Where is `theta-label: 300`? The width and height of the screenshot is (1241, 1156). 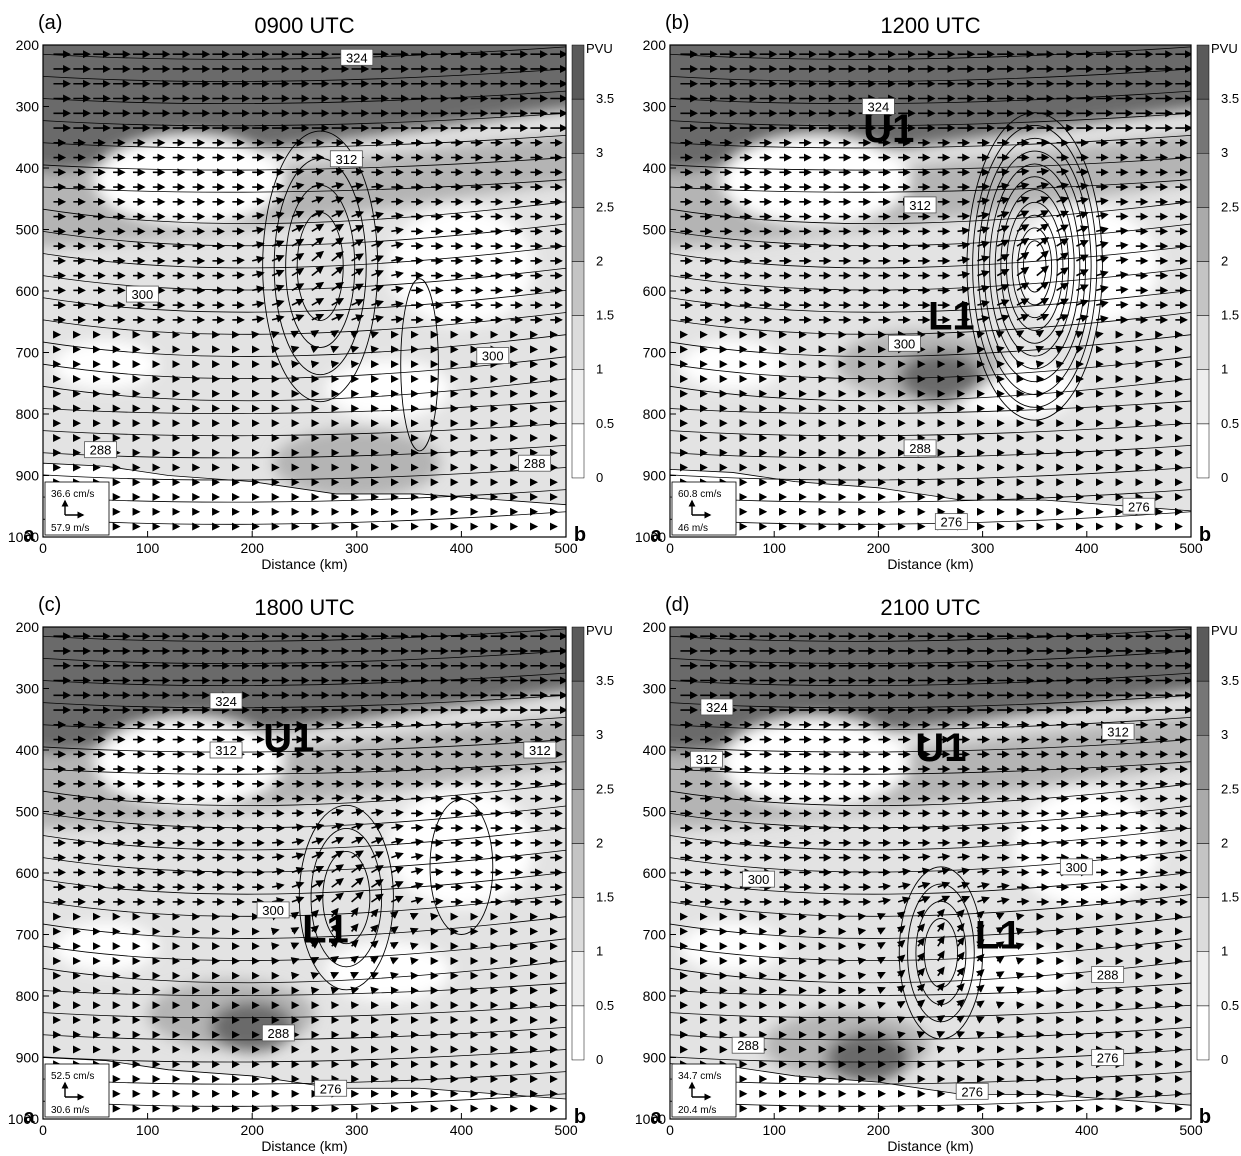 theta-label: 300 is located at coordinates (142, 294).